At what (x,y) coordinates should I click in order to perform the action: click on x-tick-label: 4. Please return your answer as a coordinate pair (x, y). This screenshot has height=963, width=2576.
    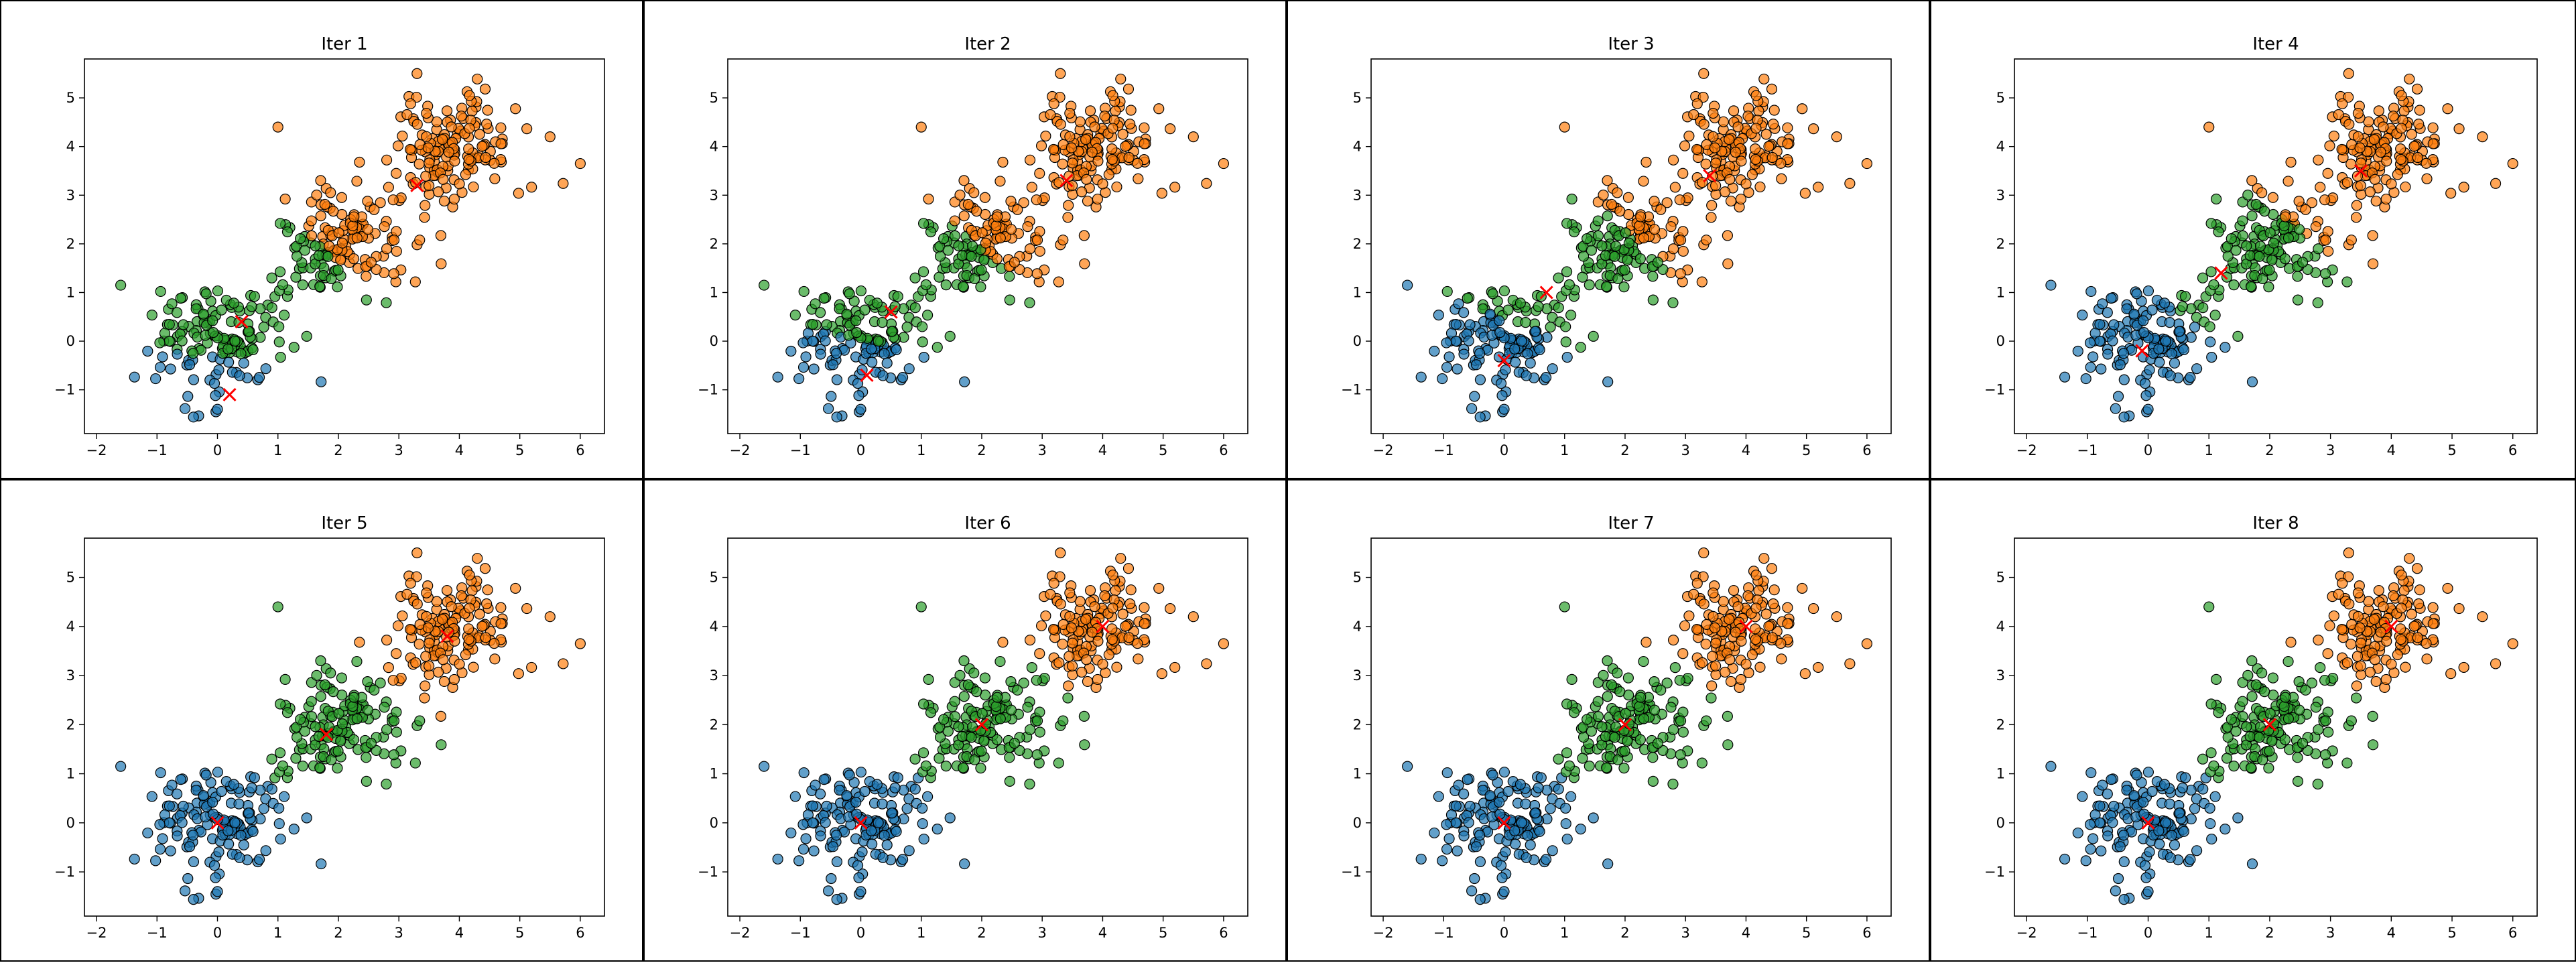
    Looking at the image, I should click on (2391, 450).